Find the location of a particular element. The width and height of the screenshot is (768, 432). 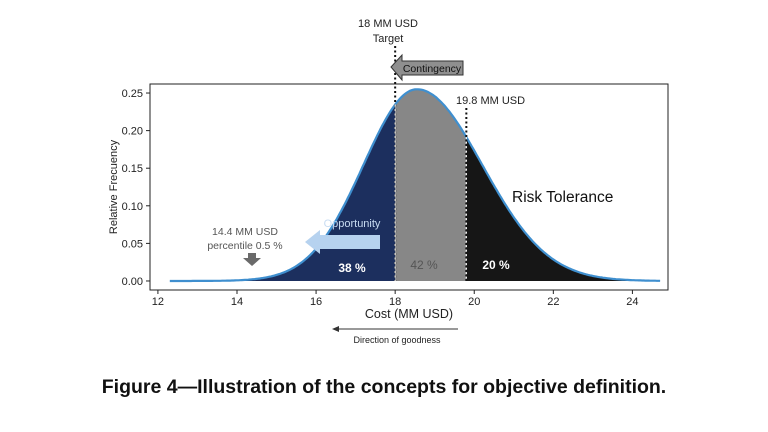

x-tick-label: 24 is located at coordinates (632, 302).